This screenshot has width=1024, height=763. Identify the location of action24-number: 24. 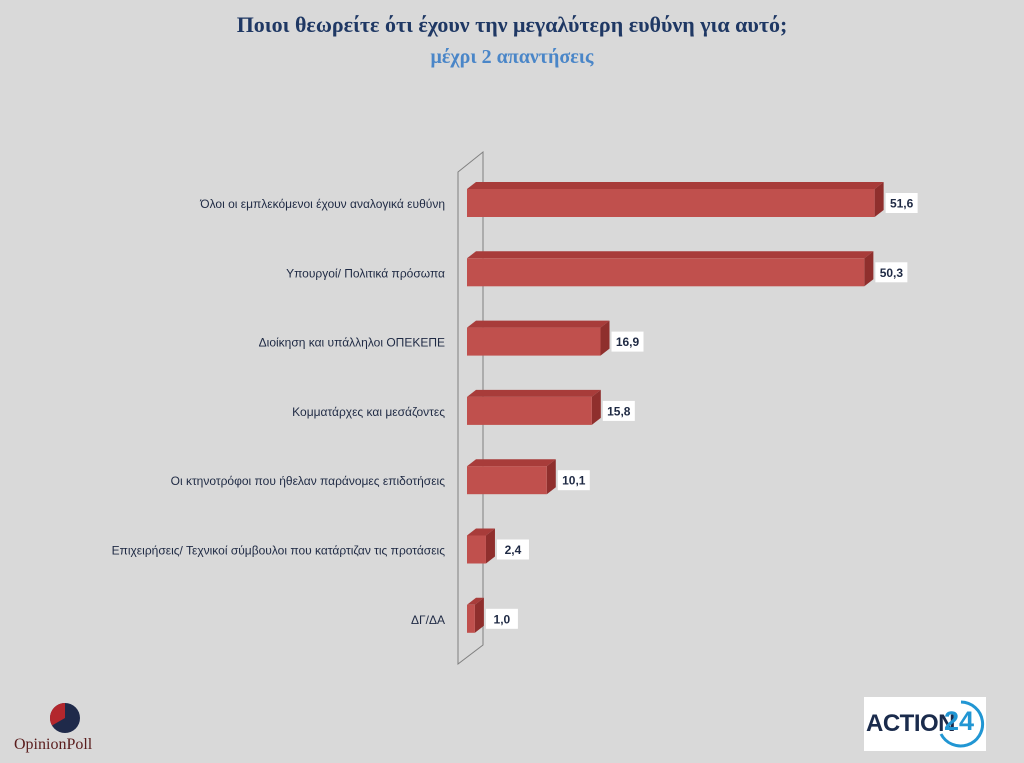
(959, 721).